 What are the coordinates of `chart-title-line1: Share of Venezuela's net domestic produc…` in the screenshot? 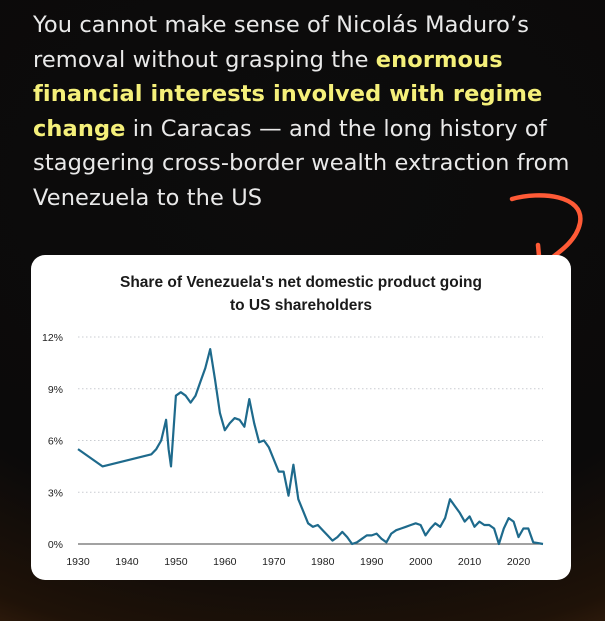 It's located at (301, 282).